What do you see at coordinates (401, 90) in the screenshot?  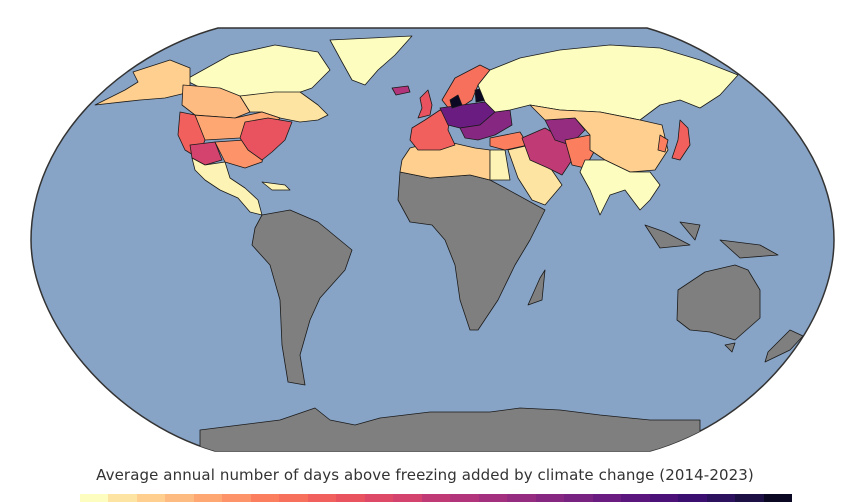 I see `region-iceland` at bounding box center [401, 90].